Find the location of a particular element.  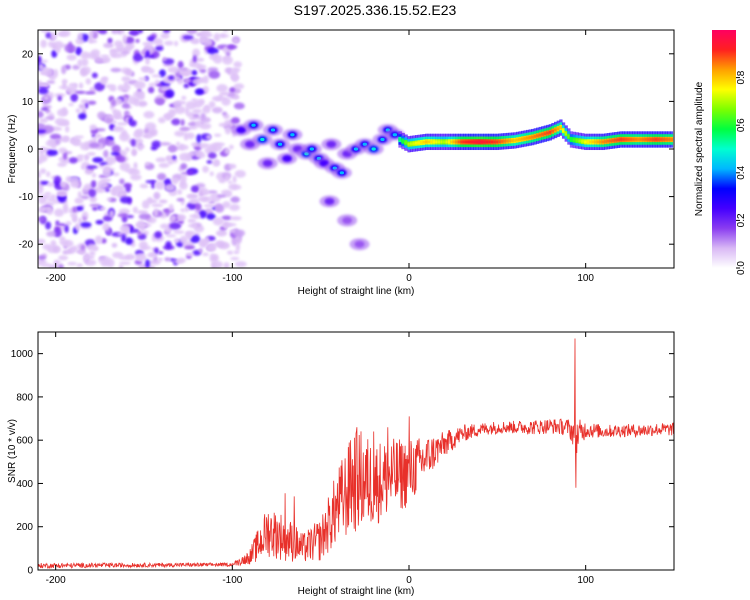

snr-x-axis-label: Height of straight line (km) is located at coordinates (356, 591).